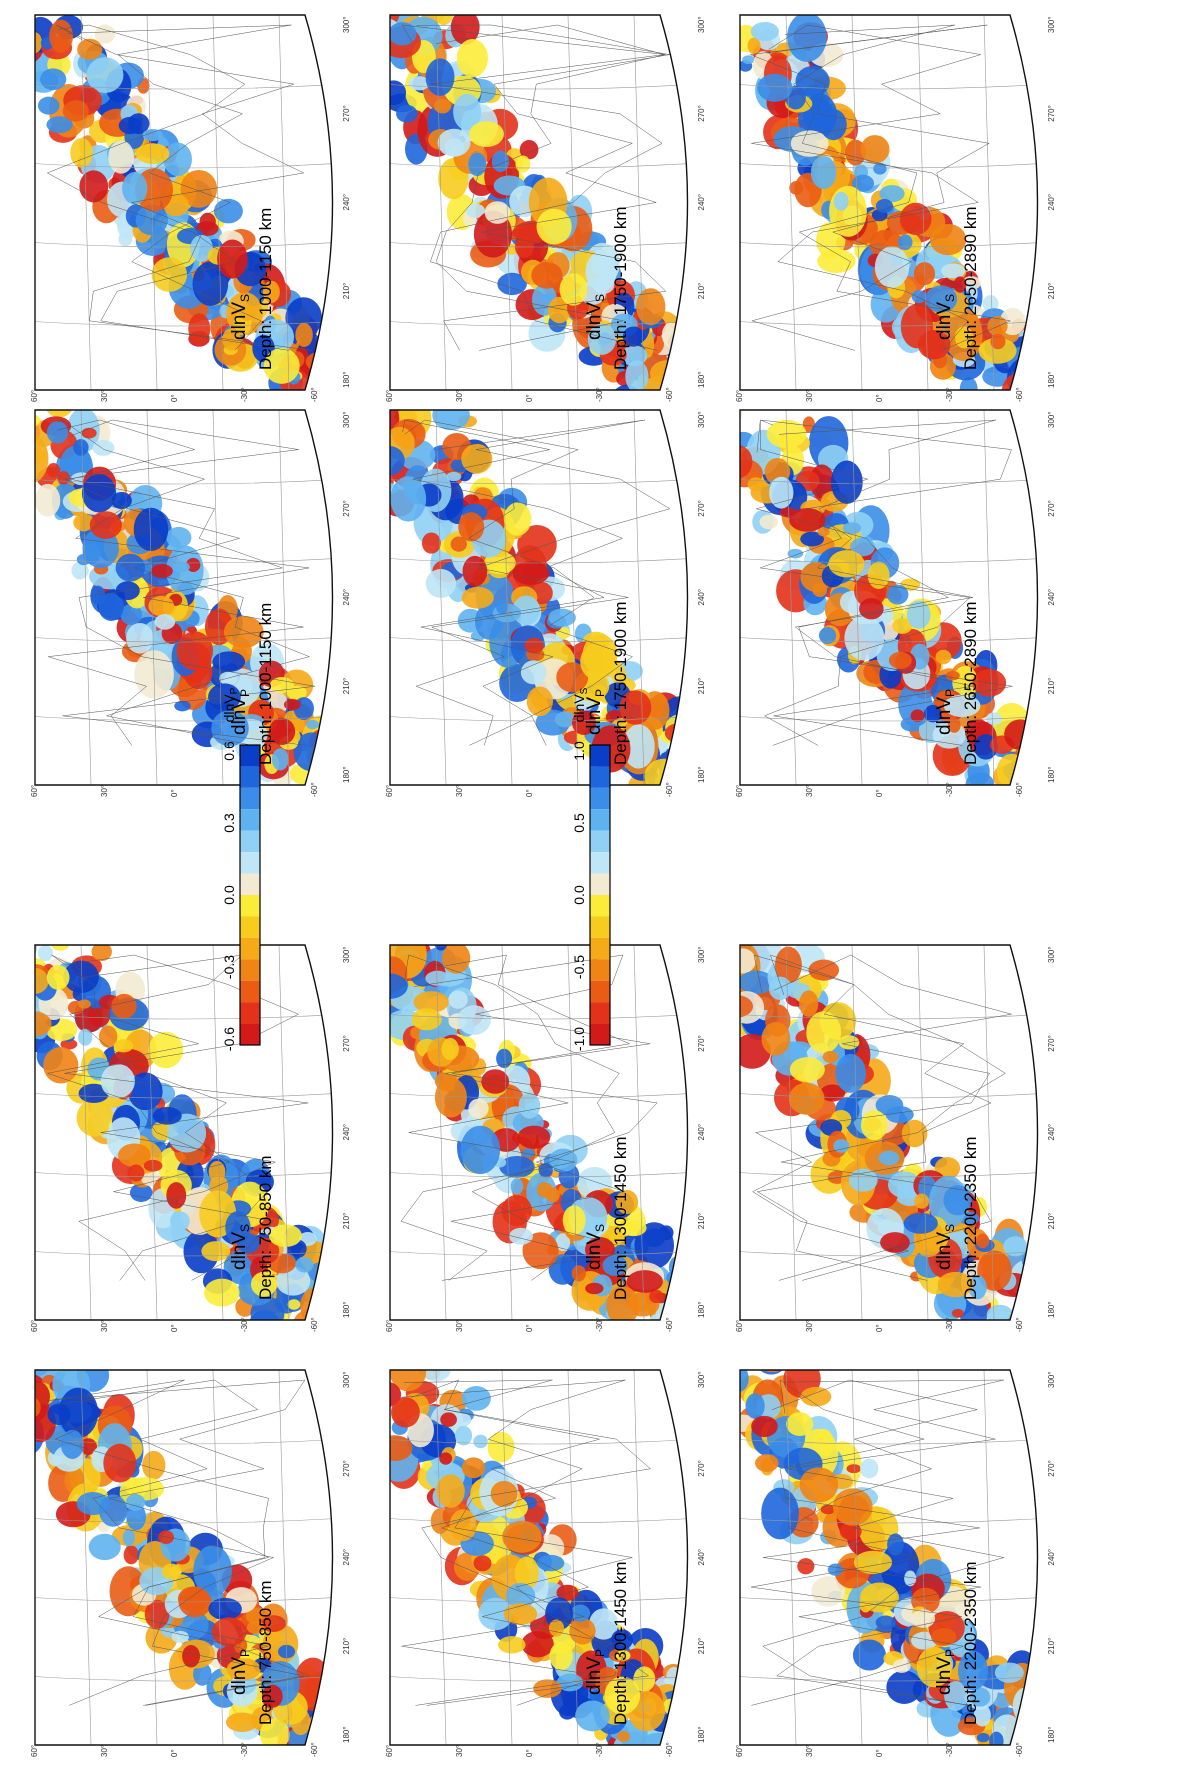 The height and width of the screenshot is (1775, 1192). What do you see at coordinates (579, 1039) in the screenshot?
I see `colorbar-tick-label: -1.0` at bounding box center [579, 1039].